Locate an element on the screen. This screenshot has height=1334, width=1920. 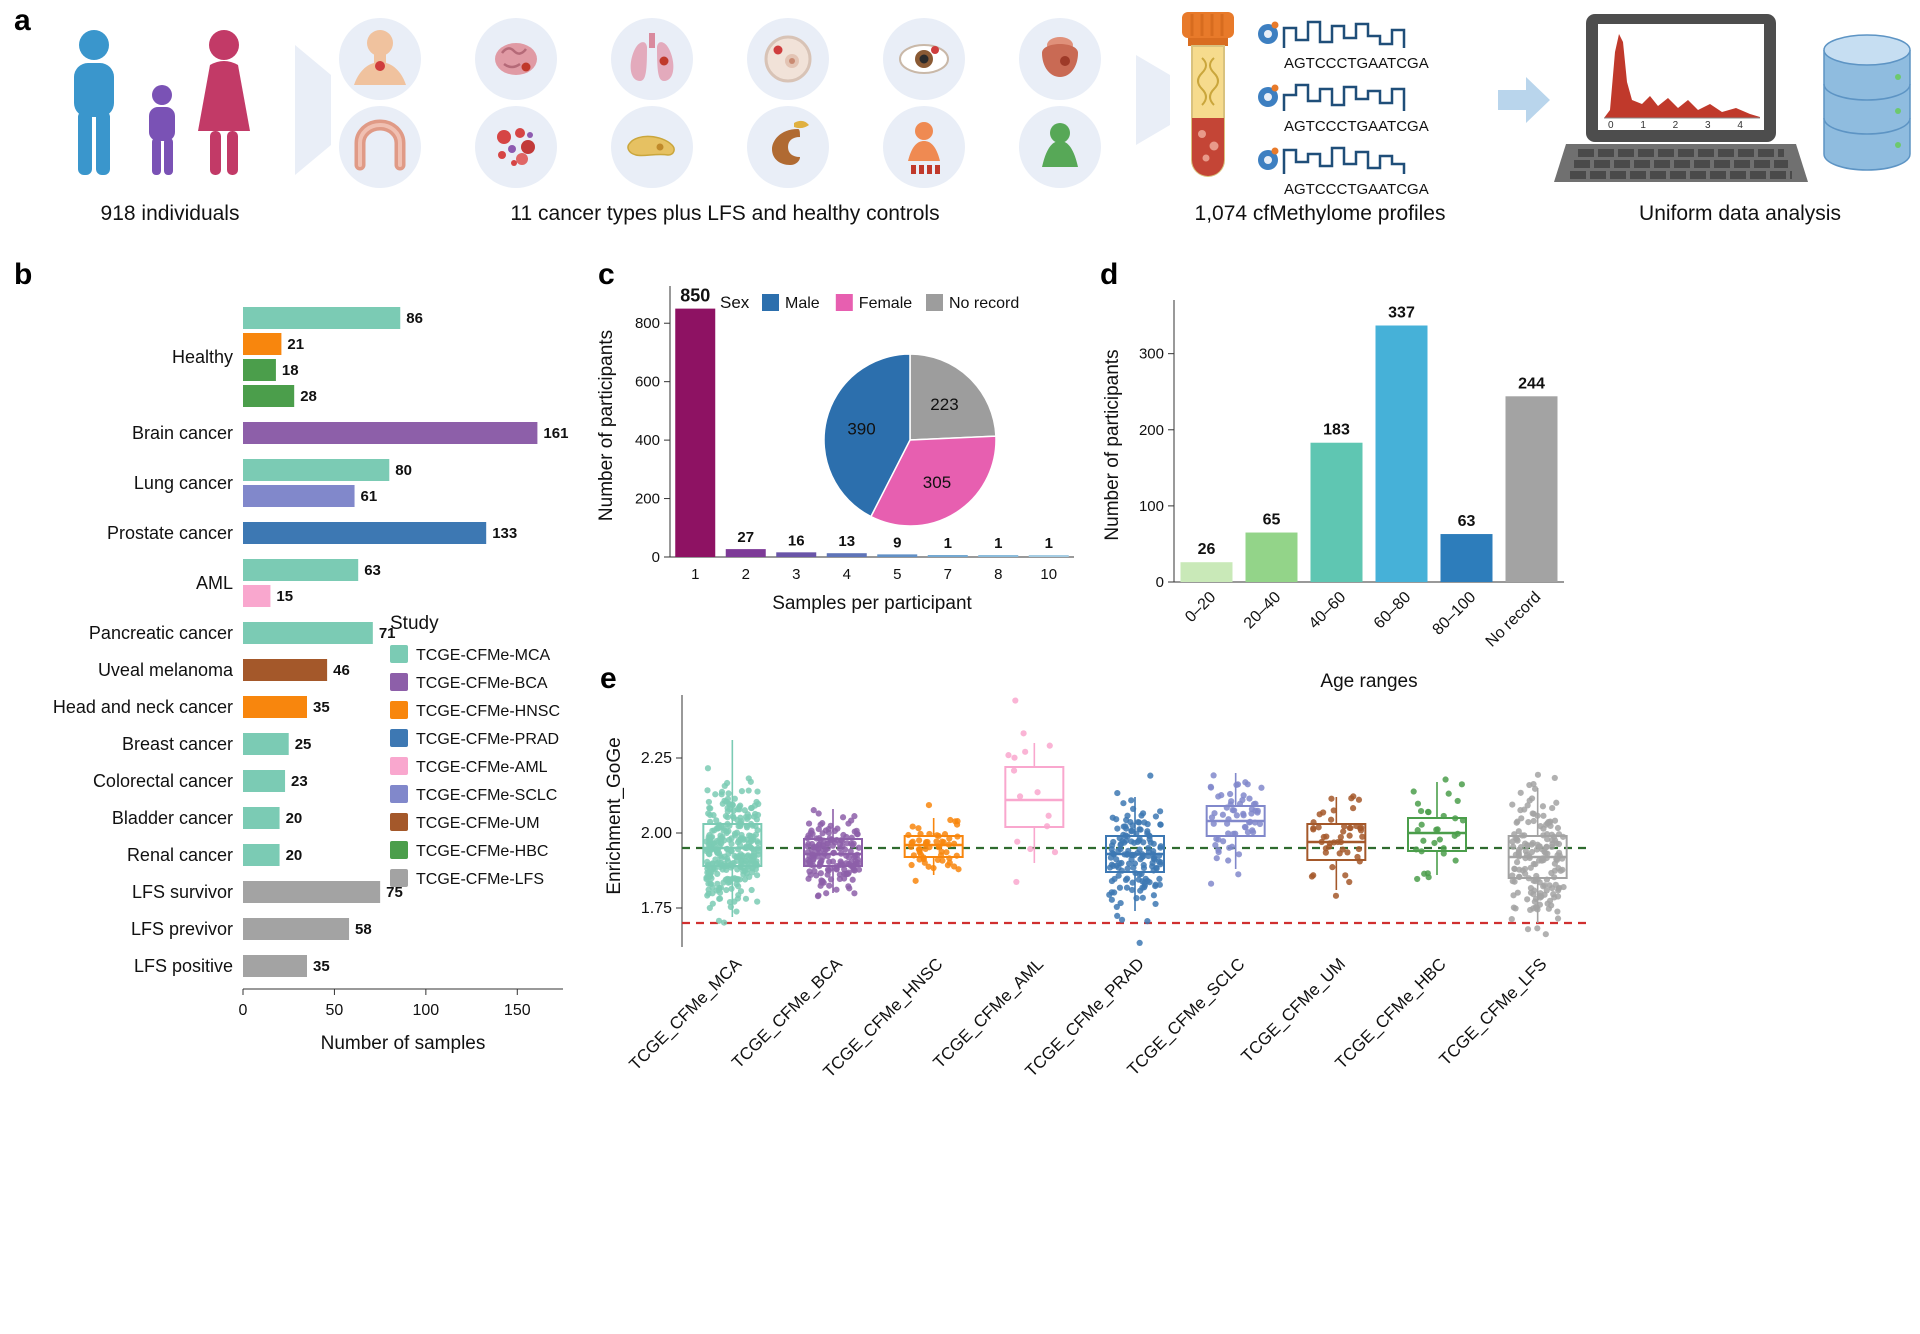
box is located at coordinates (933, 846).